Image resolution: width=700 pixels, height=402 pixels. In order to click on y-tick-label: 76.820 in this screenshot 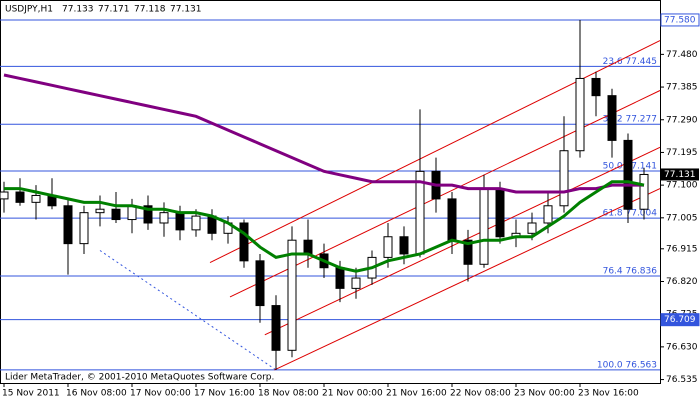, I will do `click(682, 282)`.